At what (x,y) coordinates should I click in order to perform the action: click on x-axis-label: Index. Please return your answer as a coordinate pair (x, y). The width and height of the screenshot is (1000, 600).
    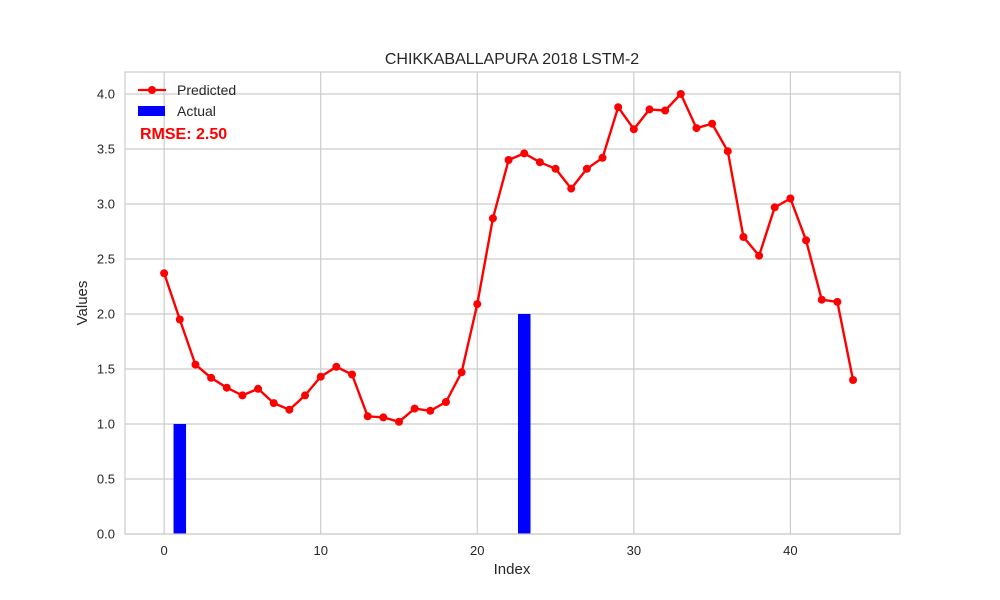
    Looking at the image, I should click on (512, 569).